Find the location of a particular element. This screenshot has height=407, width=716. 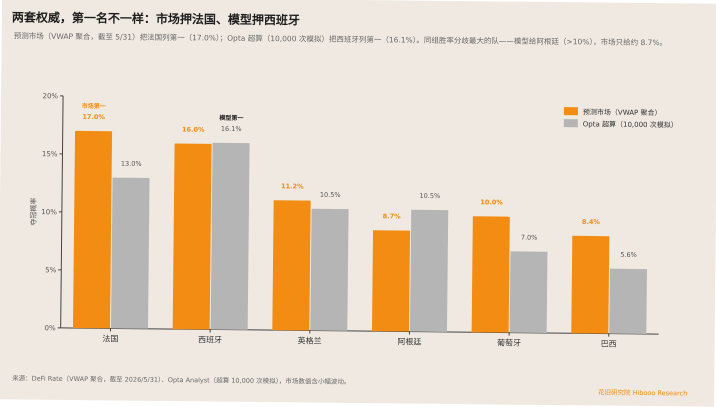

bar-annotation: 市场第一 is located at coordinates (94, 106).